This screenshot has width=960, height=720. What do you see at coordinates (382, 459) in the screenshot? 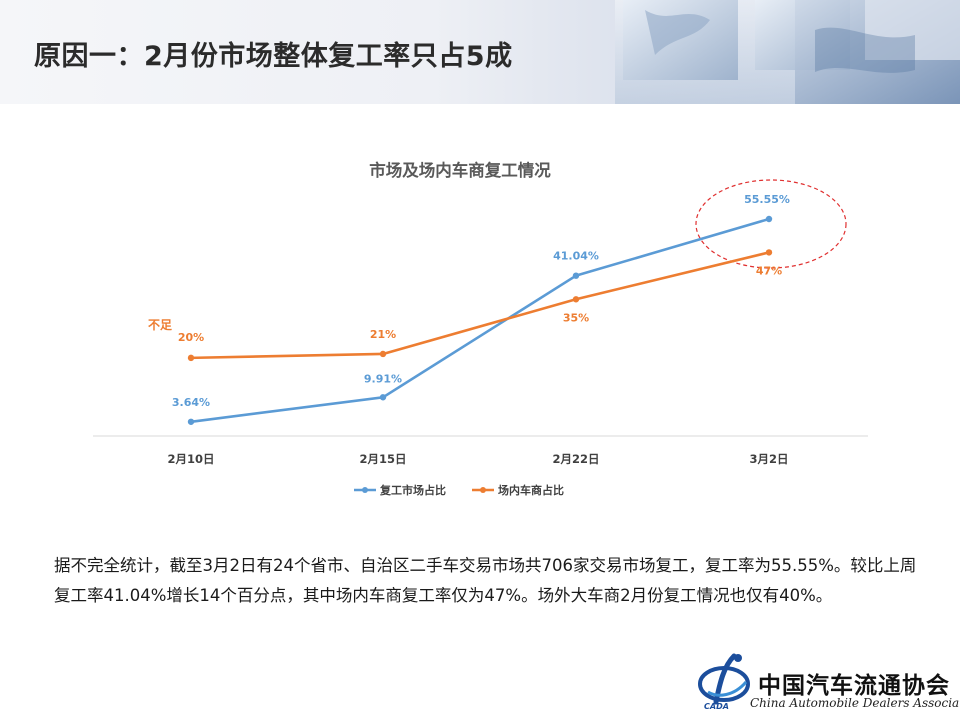
I see `x-tick-label-2: 2月15日` at bounding box center [382, 459].